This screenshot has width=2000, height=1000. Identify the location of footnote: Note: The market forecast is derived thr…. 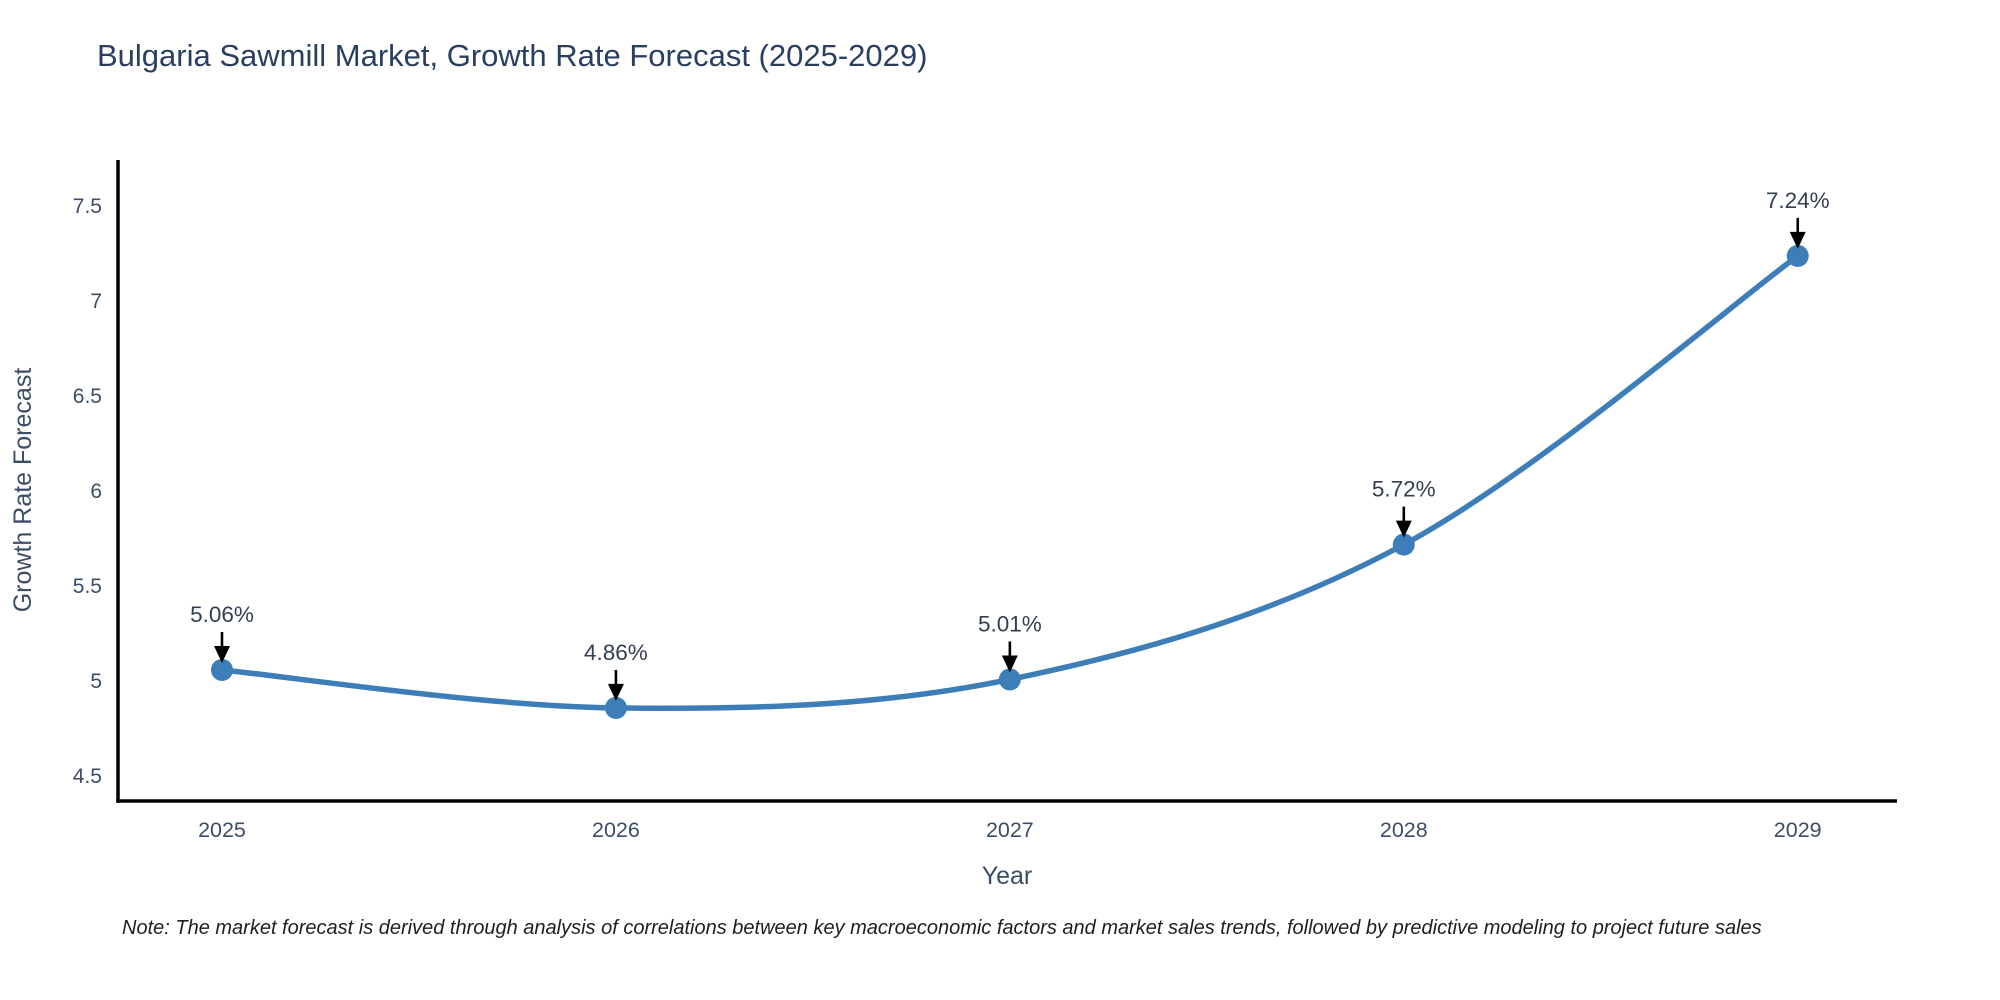
(942, 928).